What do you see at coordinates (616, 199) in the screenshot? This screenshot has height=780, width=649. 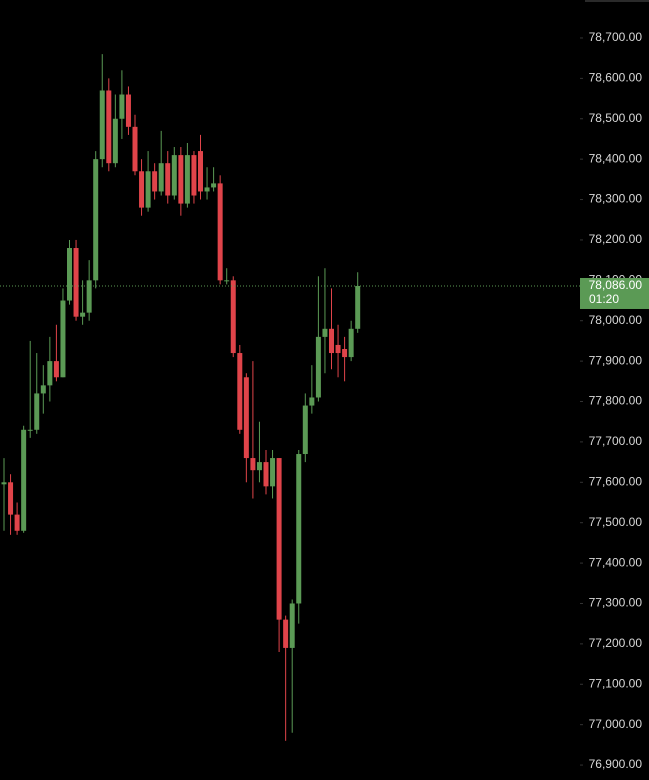 I see `y-tick-label: 78,300.00` at bounding box center [616, 199].